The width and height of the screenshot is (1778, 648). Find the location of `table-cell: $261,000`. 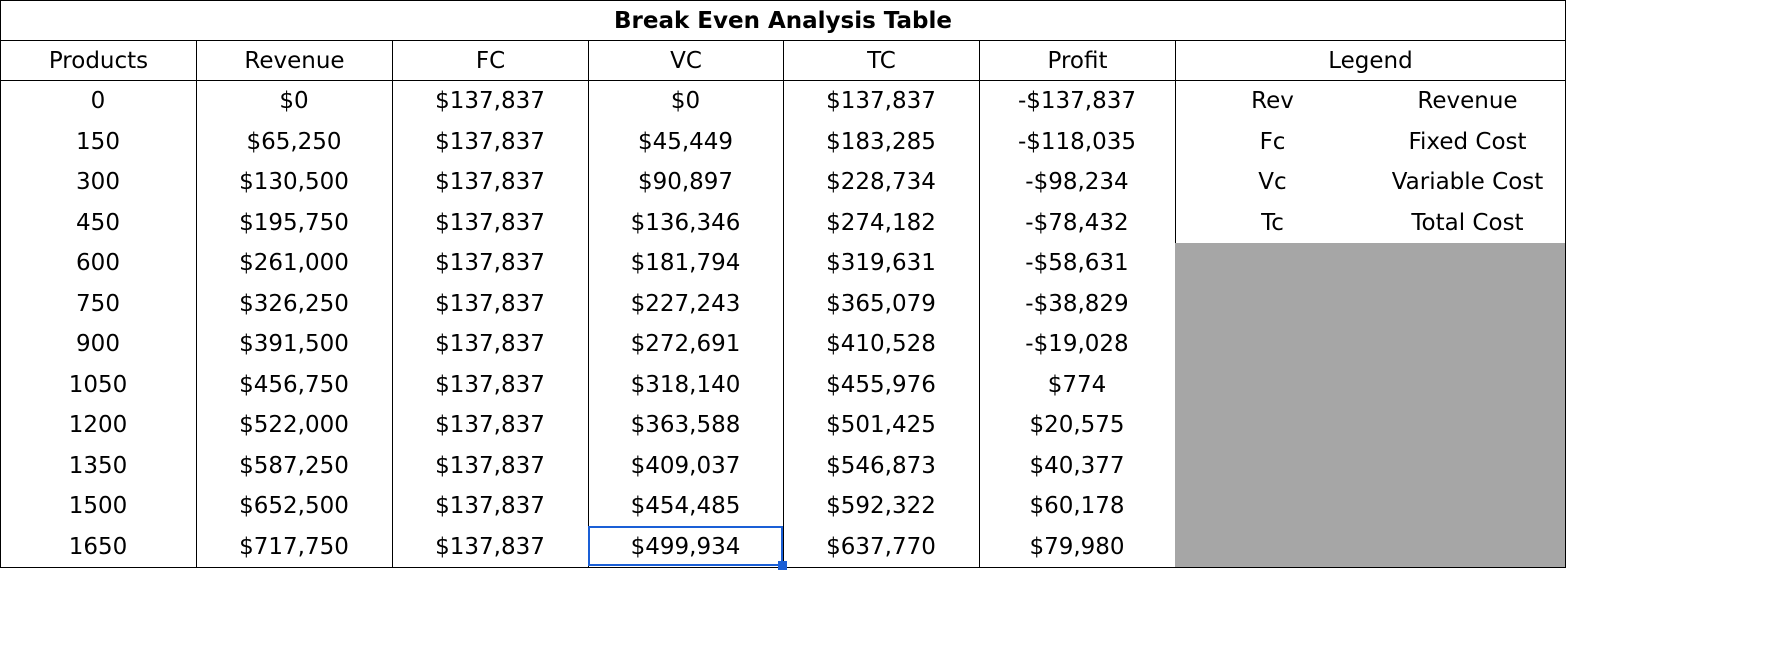

table-cell: $261,000 is located at coordinates (294, 263).